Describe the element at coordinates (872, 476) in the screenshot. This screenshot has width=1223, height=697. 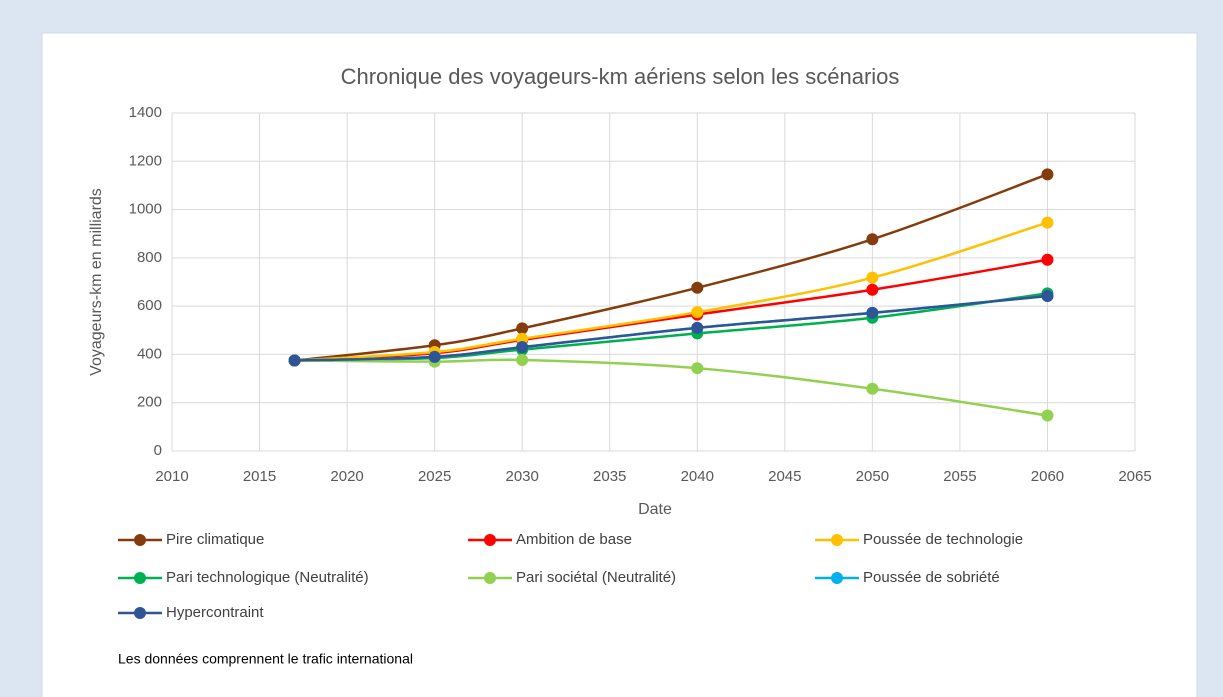
I see `x-tick-label: 2050` at that location.